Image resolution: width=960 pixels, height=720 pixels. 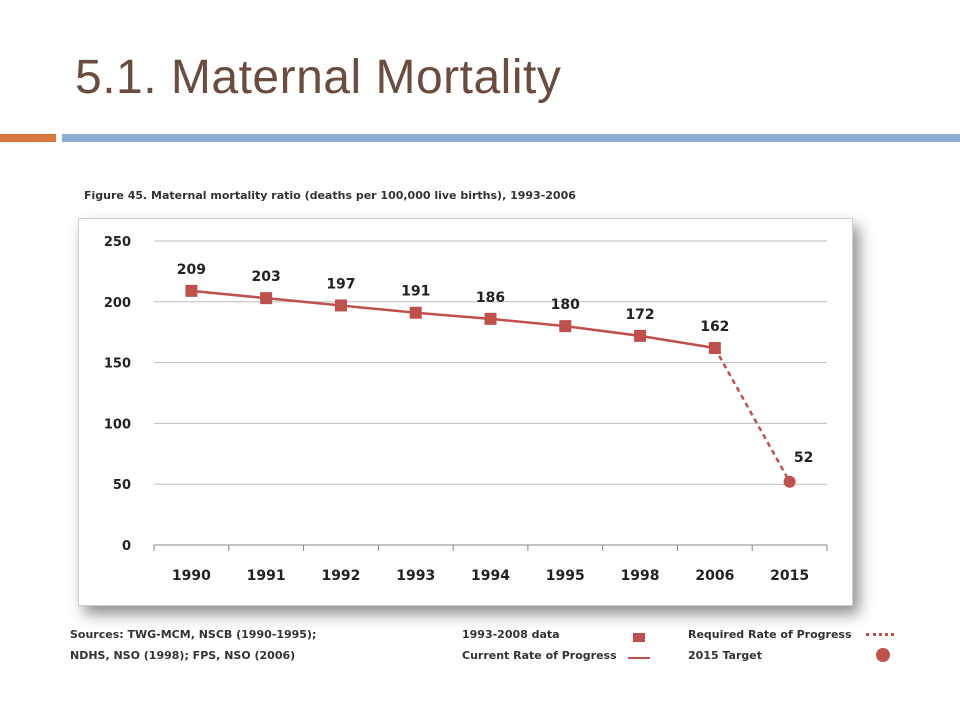 What do you see at coordinates (539, 655) in the screenshot?
I see `legend-current-rate-label: Current Rate of Progress` at bounding box center [539, 655].